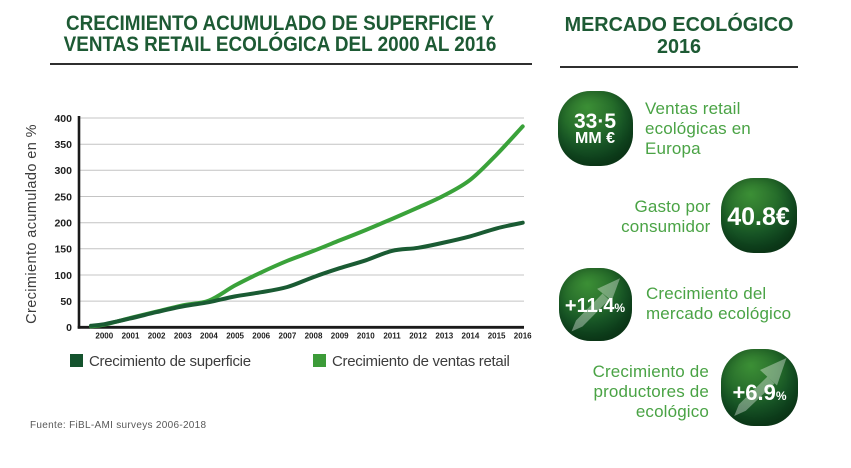 The height and width of the screenshot is (468, 851). Describe the element at coordinates (288, 336) in the screenshot. I see `svg-text: 2007` at that location.